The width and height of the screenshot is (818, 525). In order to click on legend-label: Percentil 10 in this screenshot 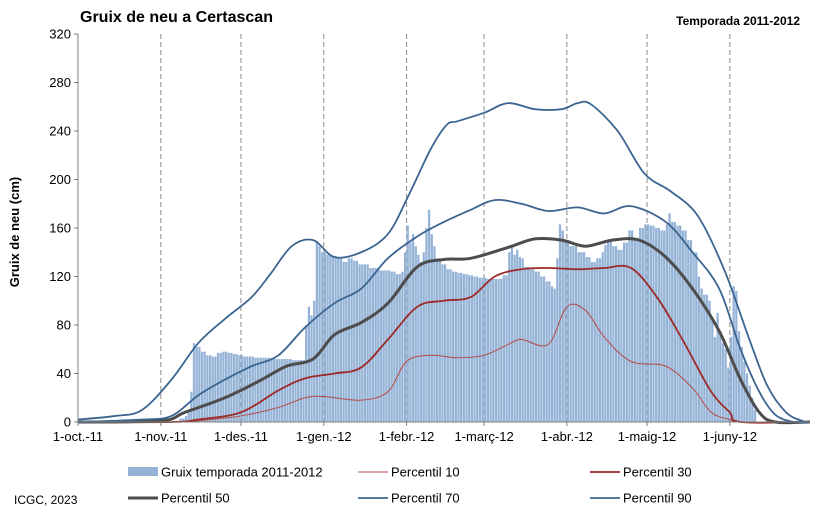, I will do `click(425, 472)`.